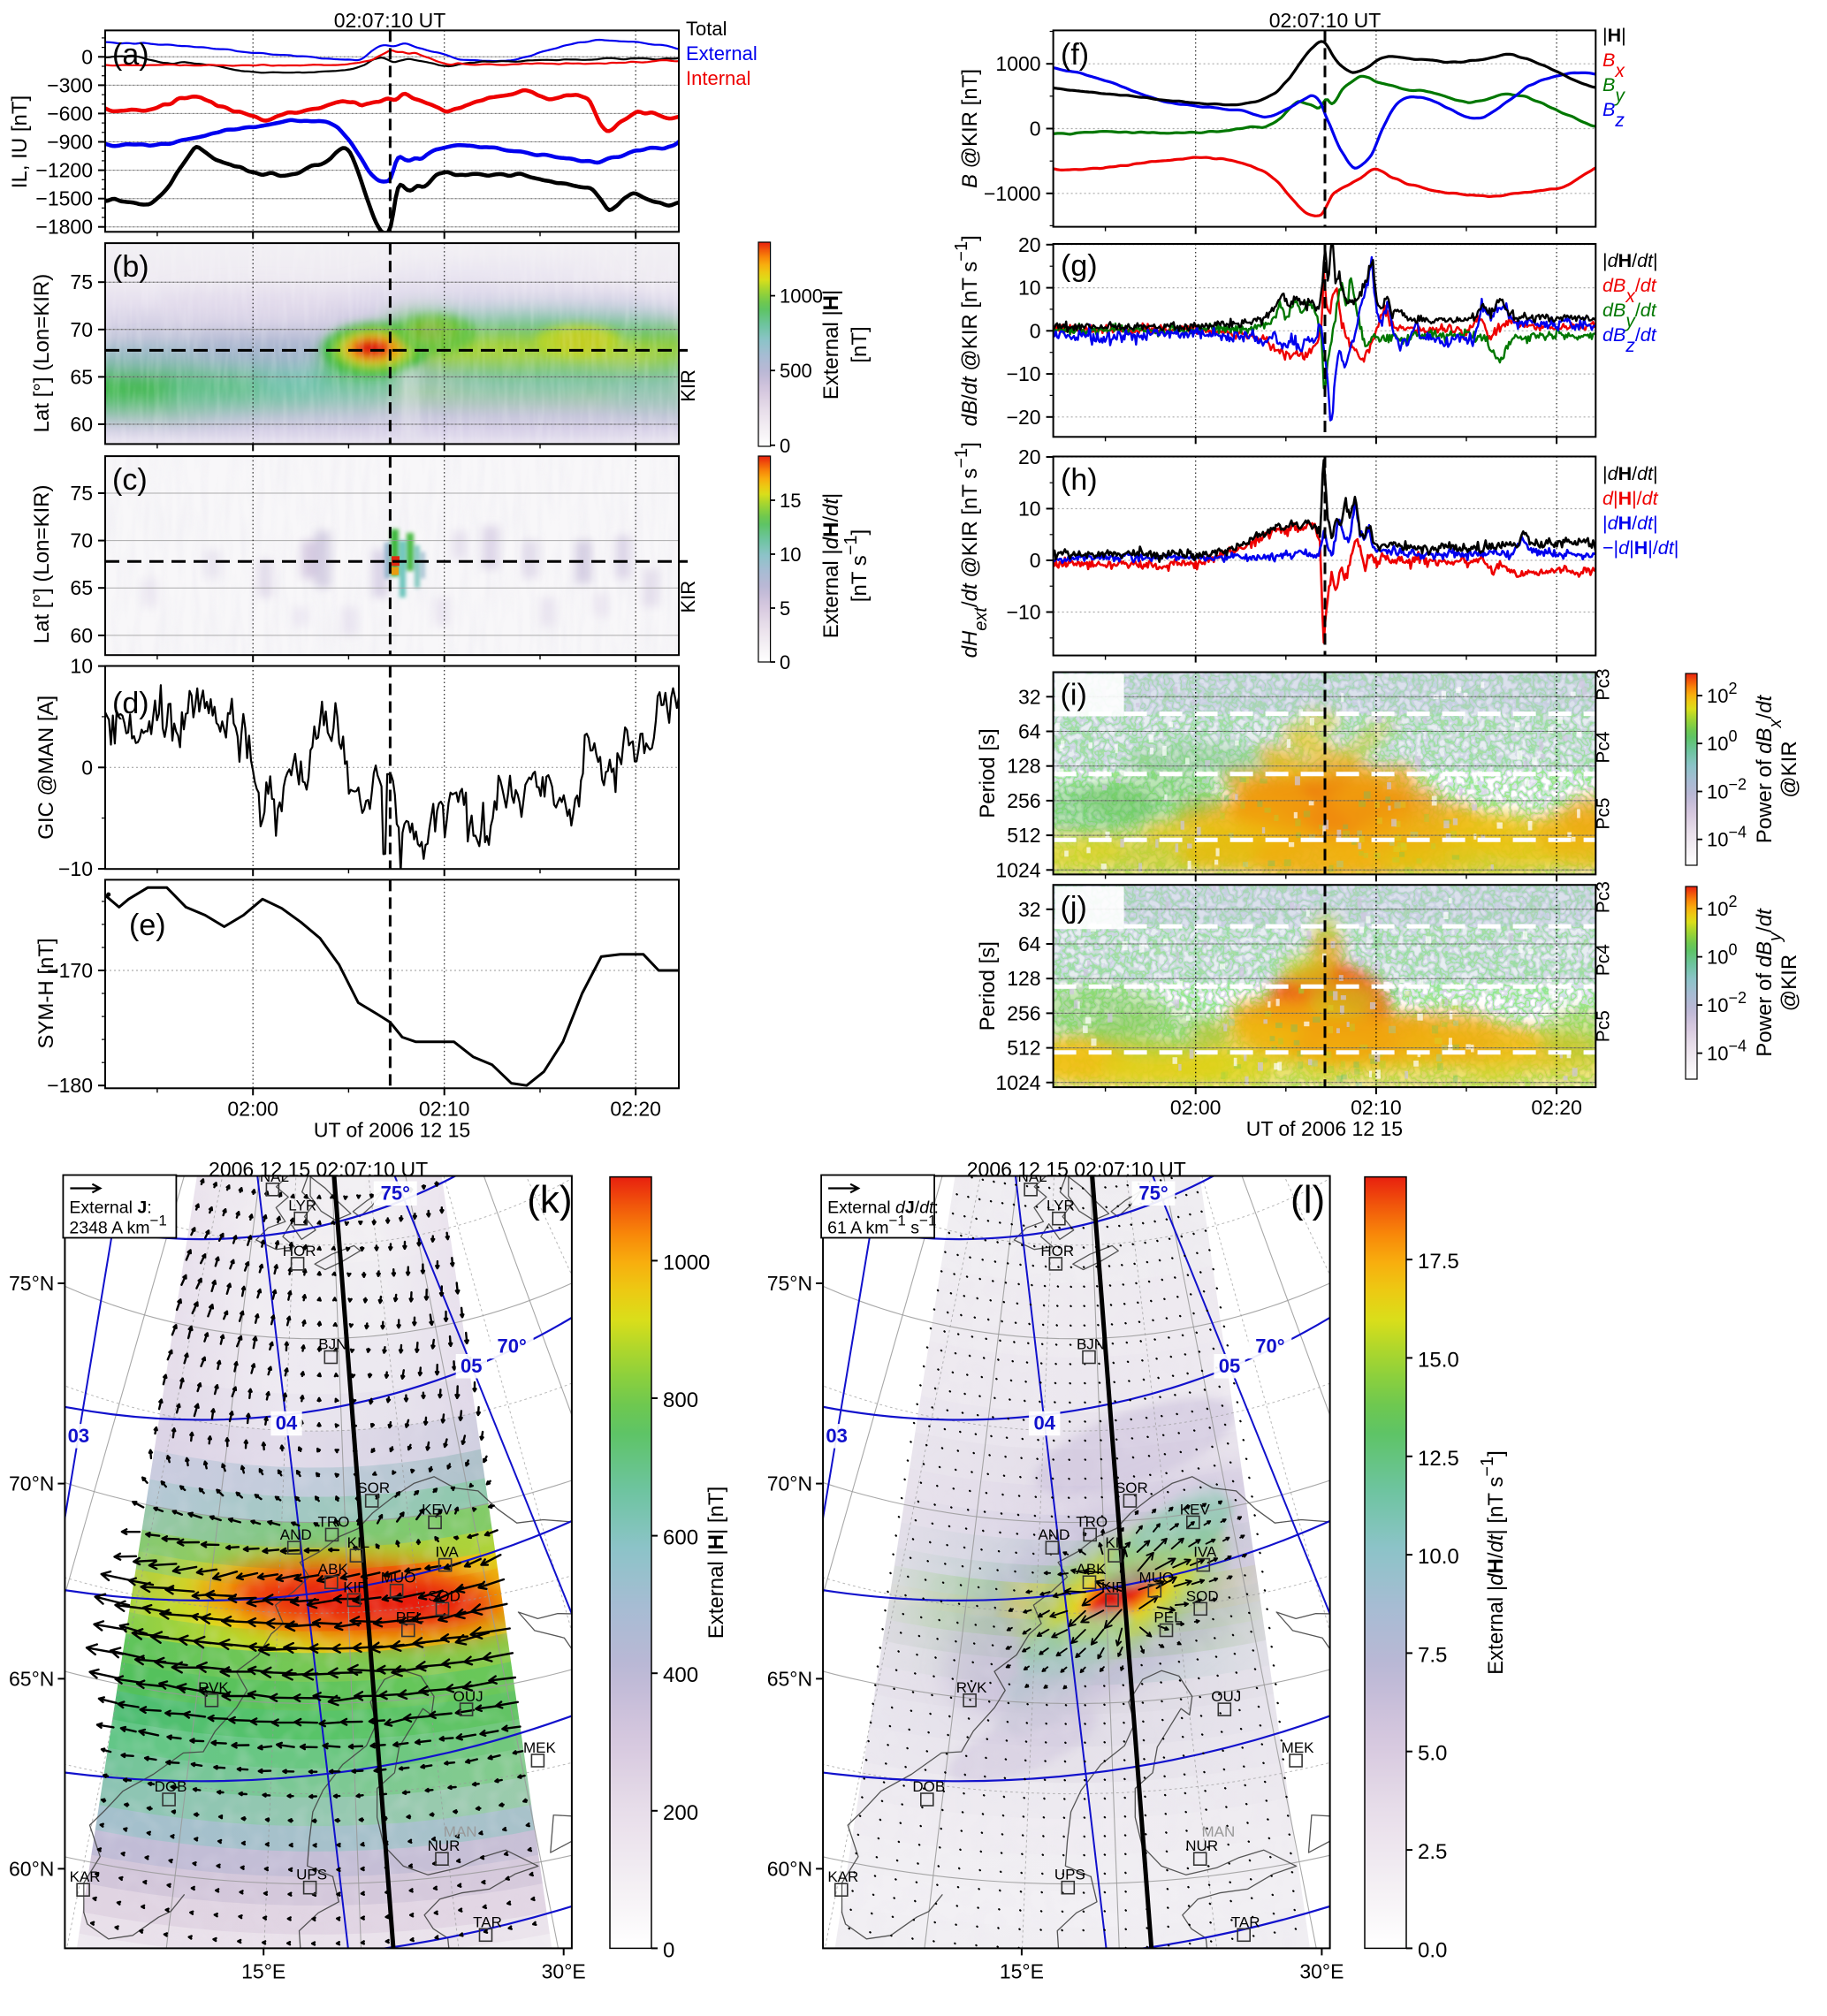  Describe the element at coordinates (1080, 480) in the screenshot. I see `svg-text: (h)` at that location.